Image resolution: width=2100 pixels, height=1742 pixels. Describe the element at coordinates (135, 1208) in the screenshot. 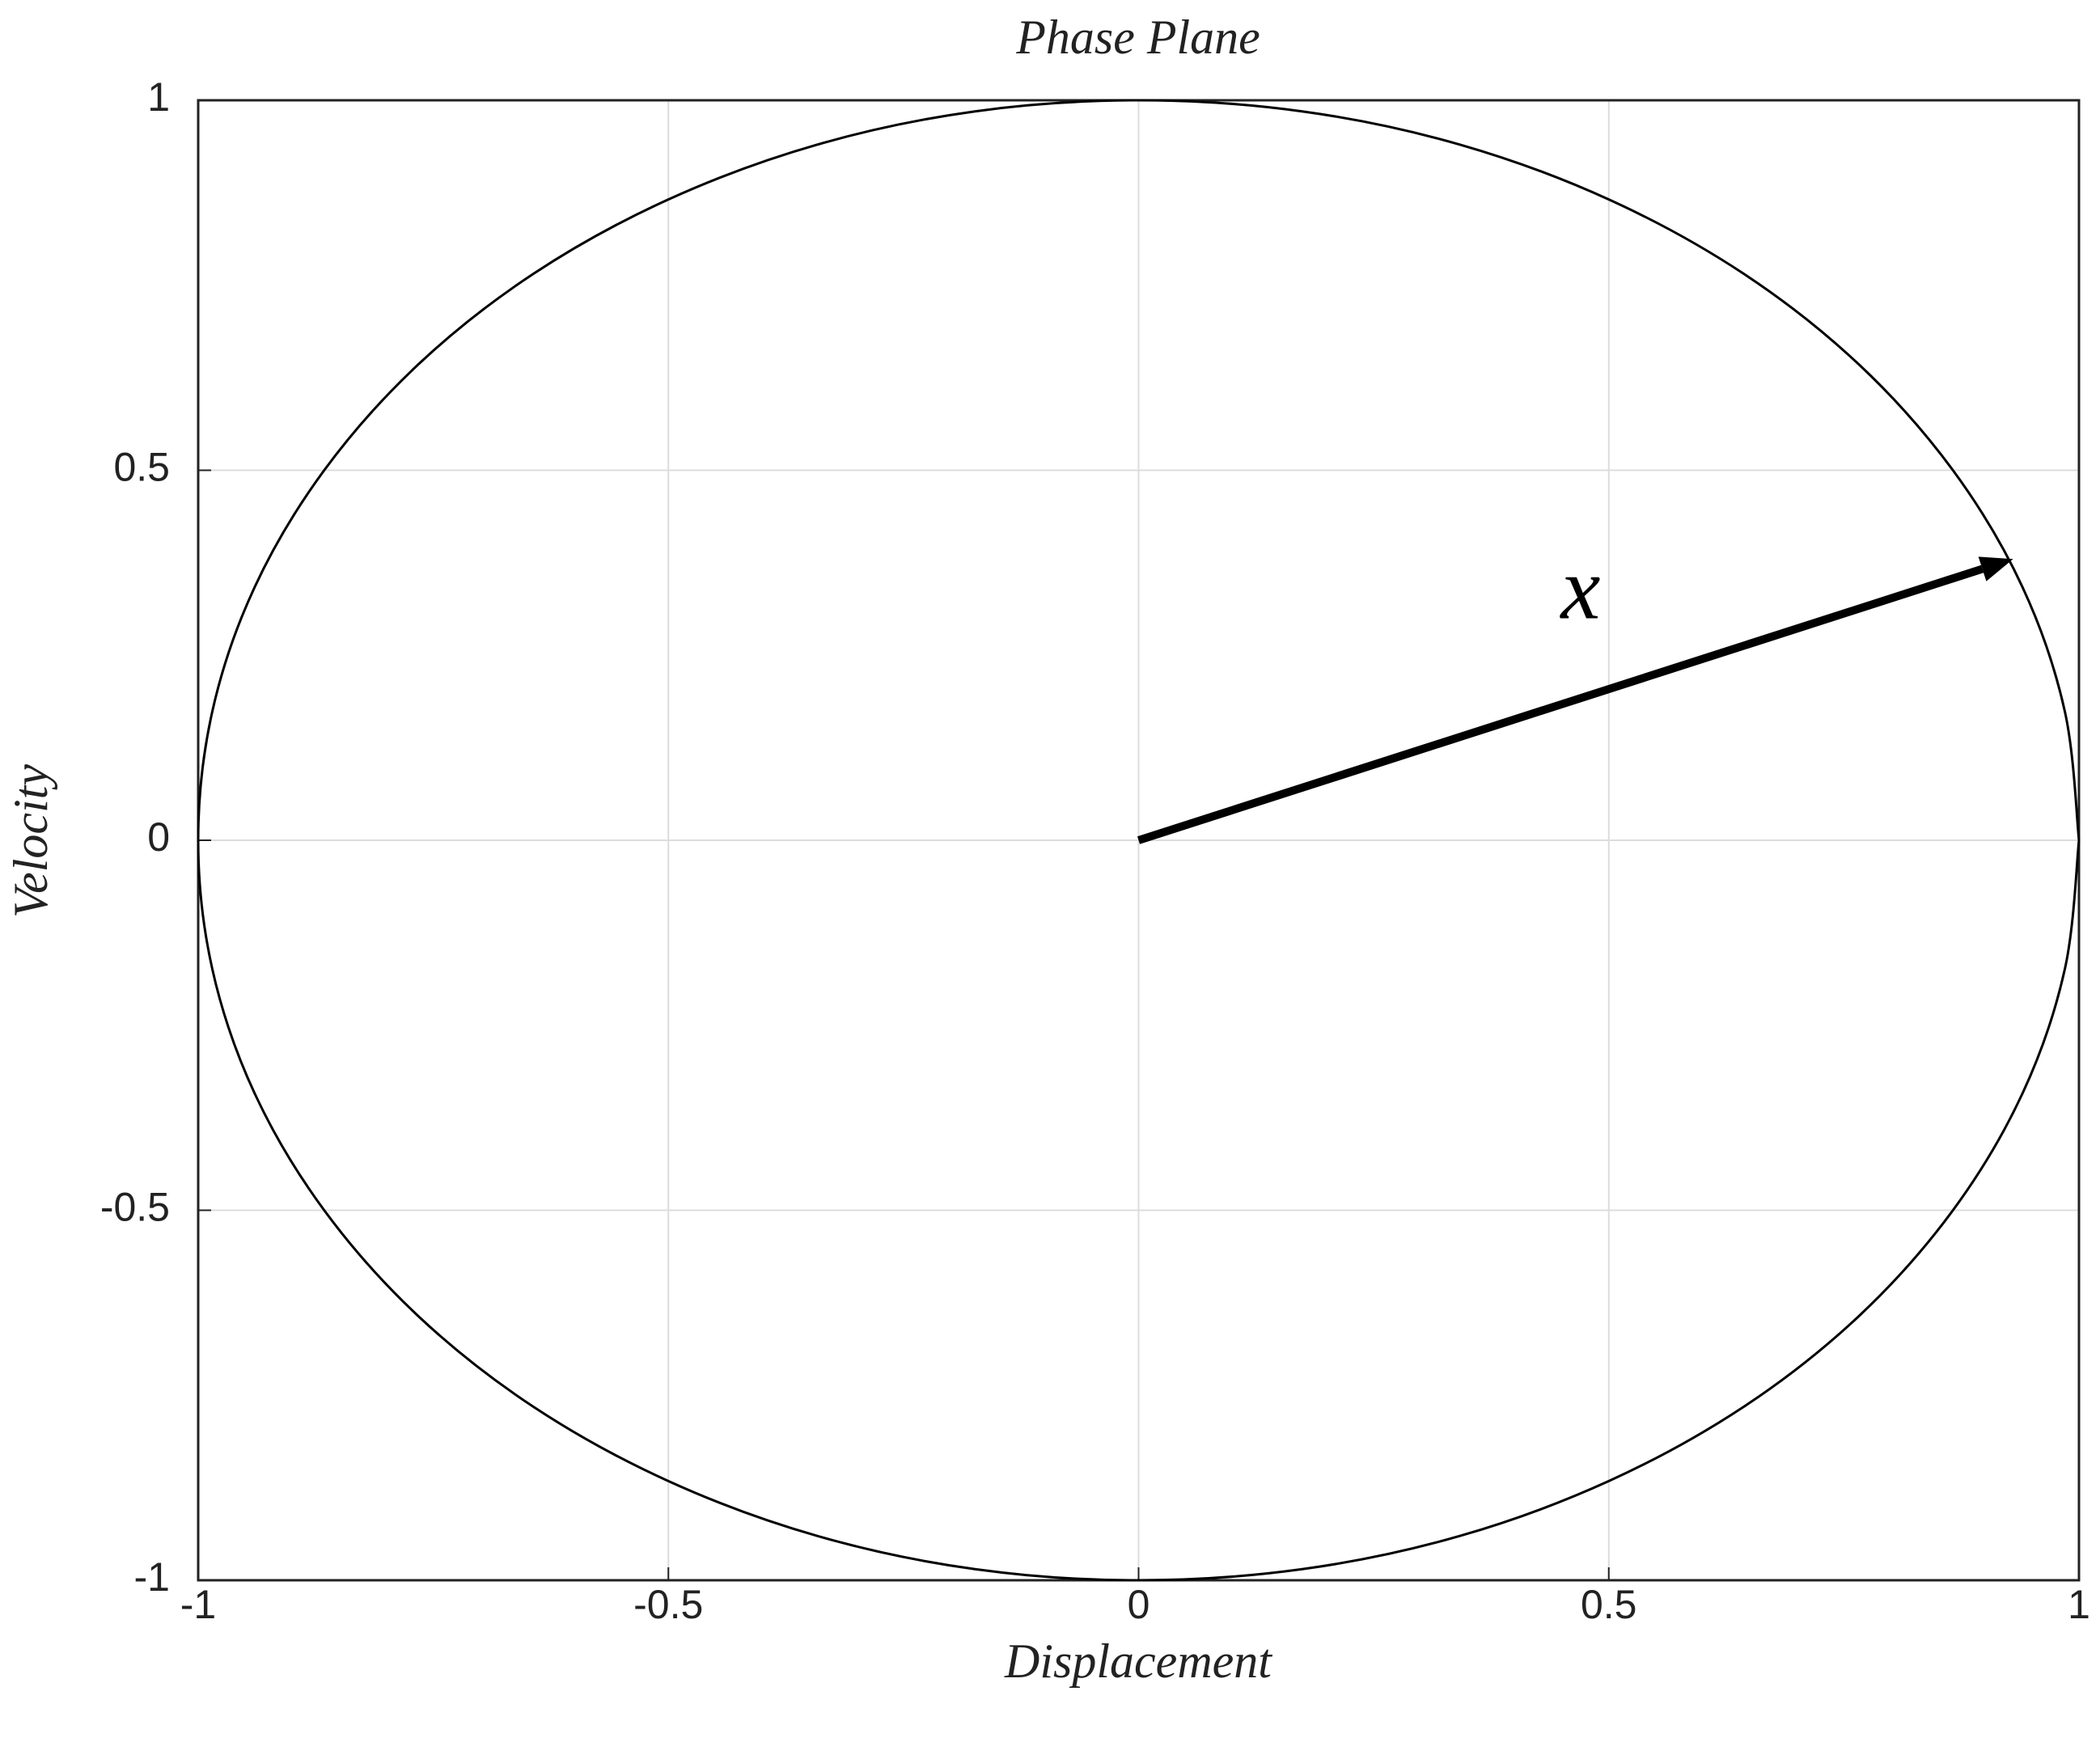

I see `y-tick-label: -0.5` at that location.